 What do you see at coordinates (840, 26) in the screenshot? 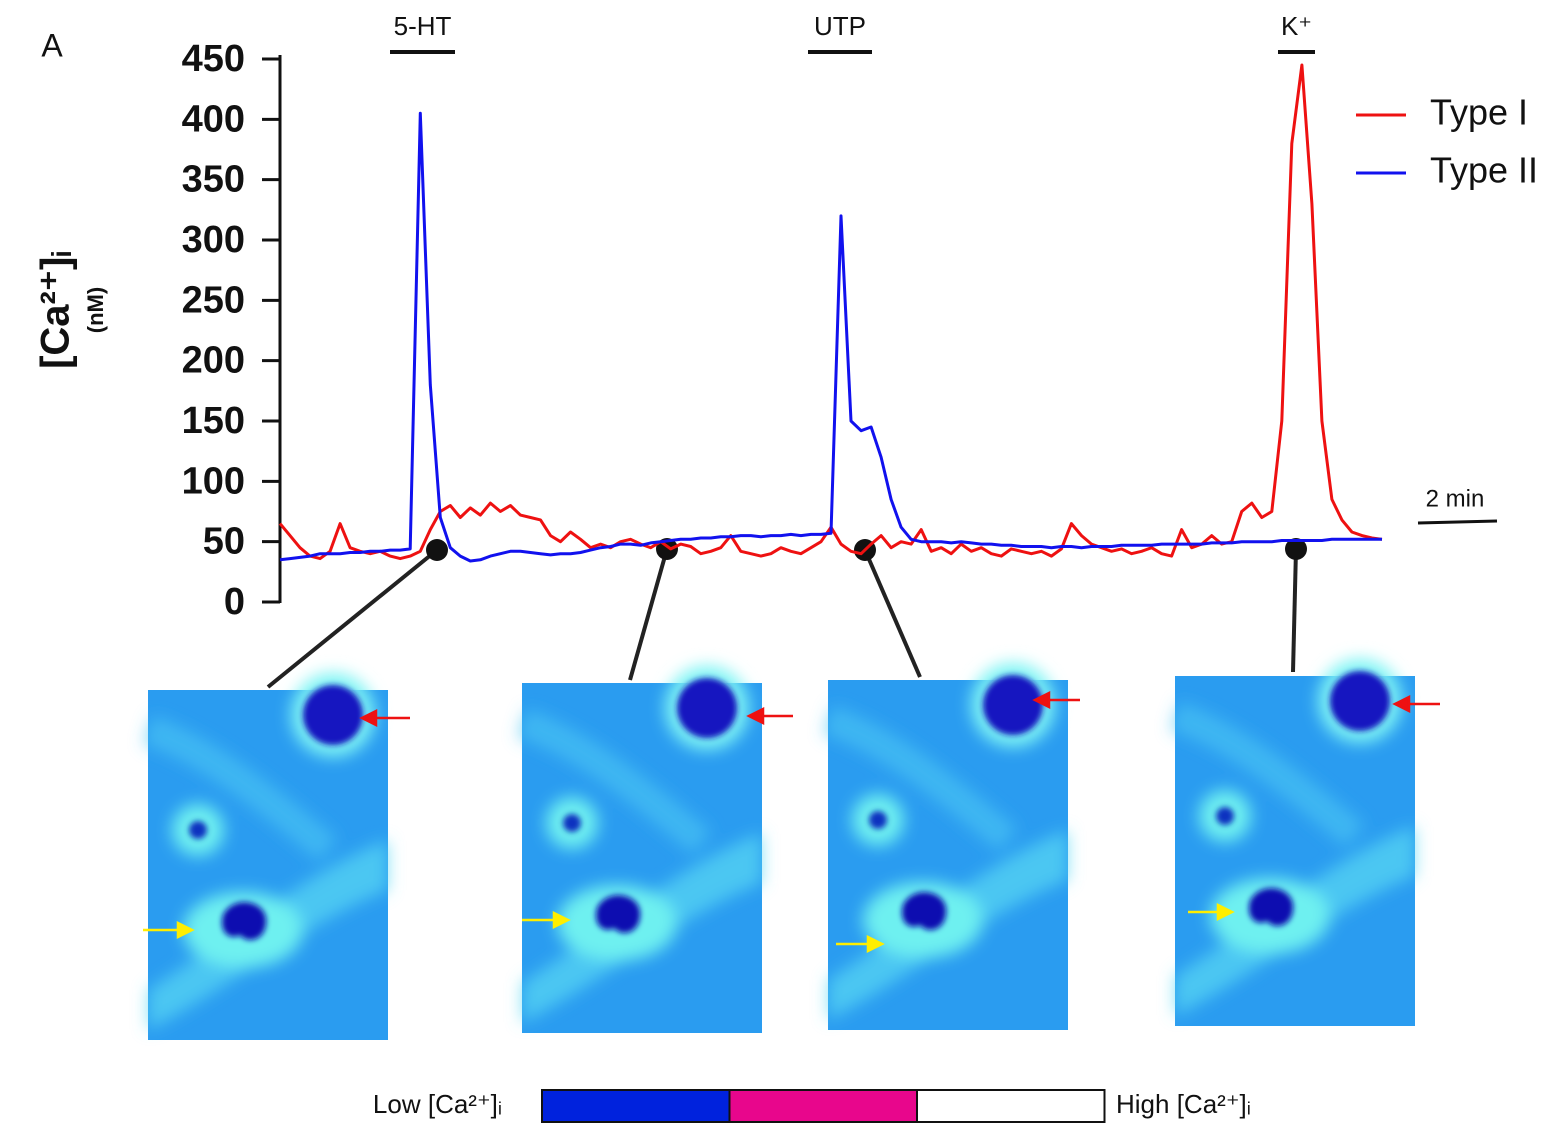
I see `stimulus-label: UTP` at bounding box center [840, 26].